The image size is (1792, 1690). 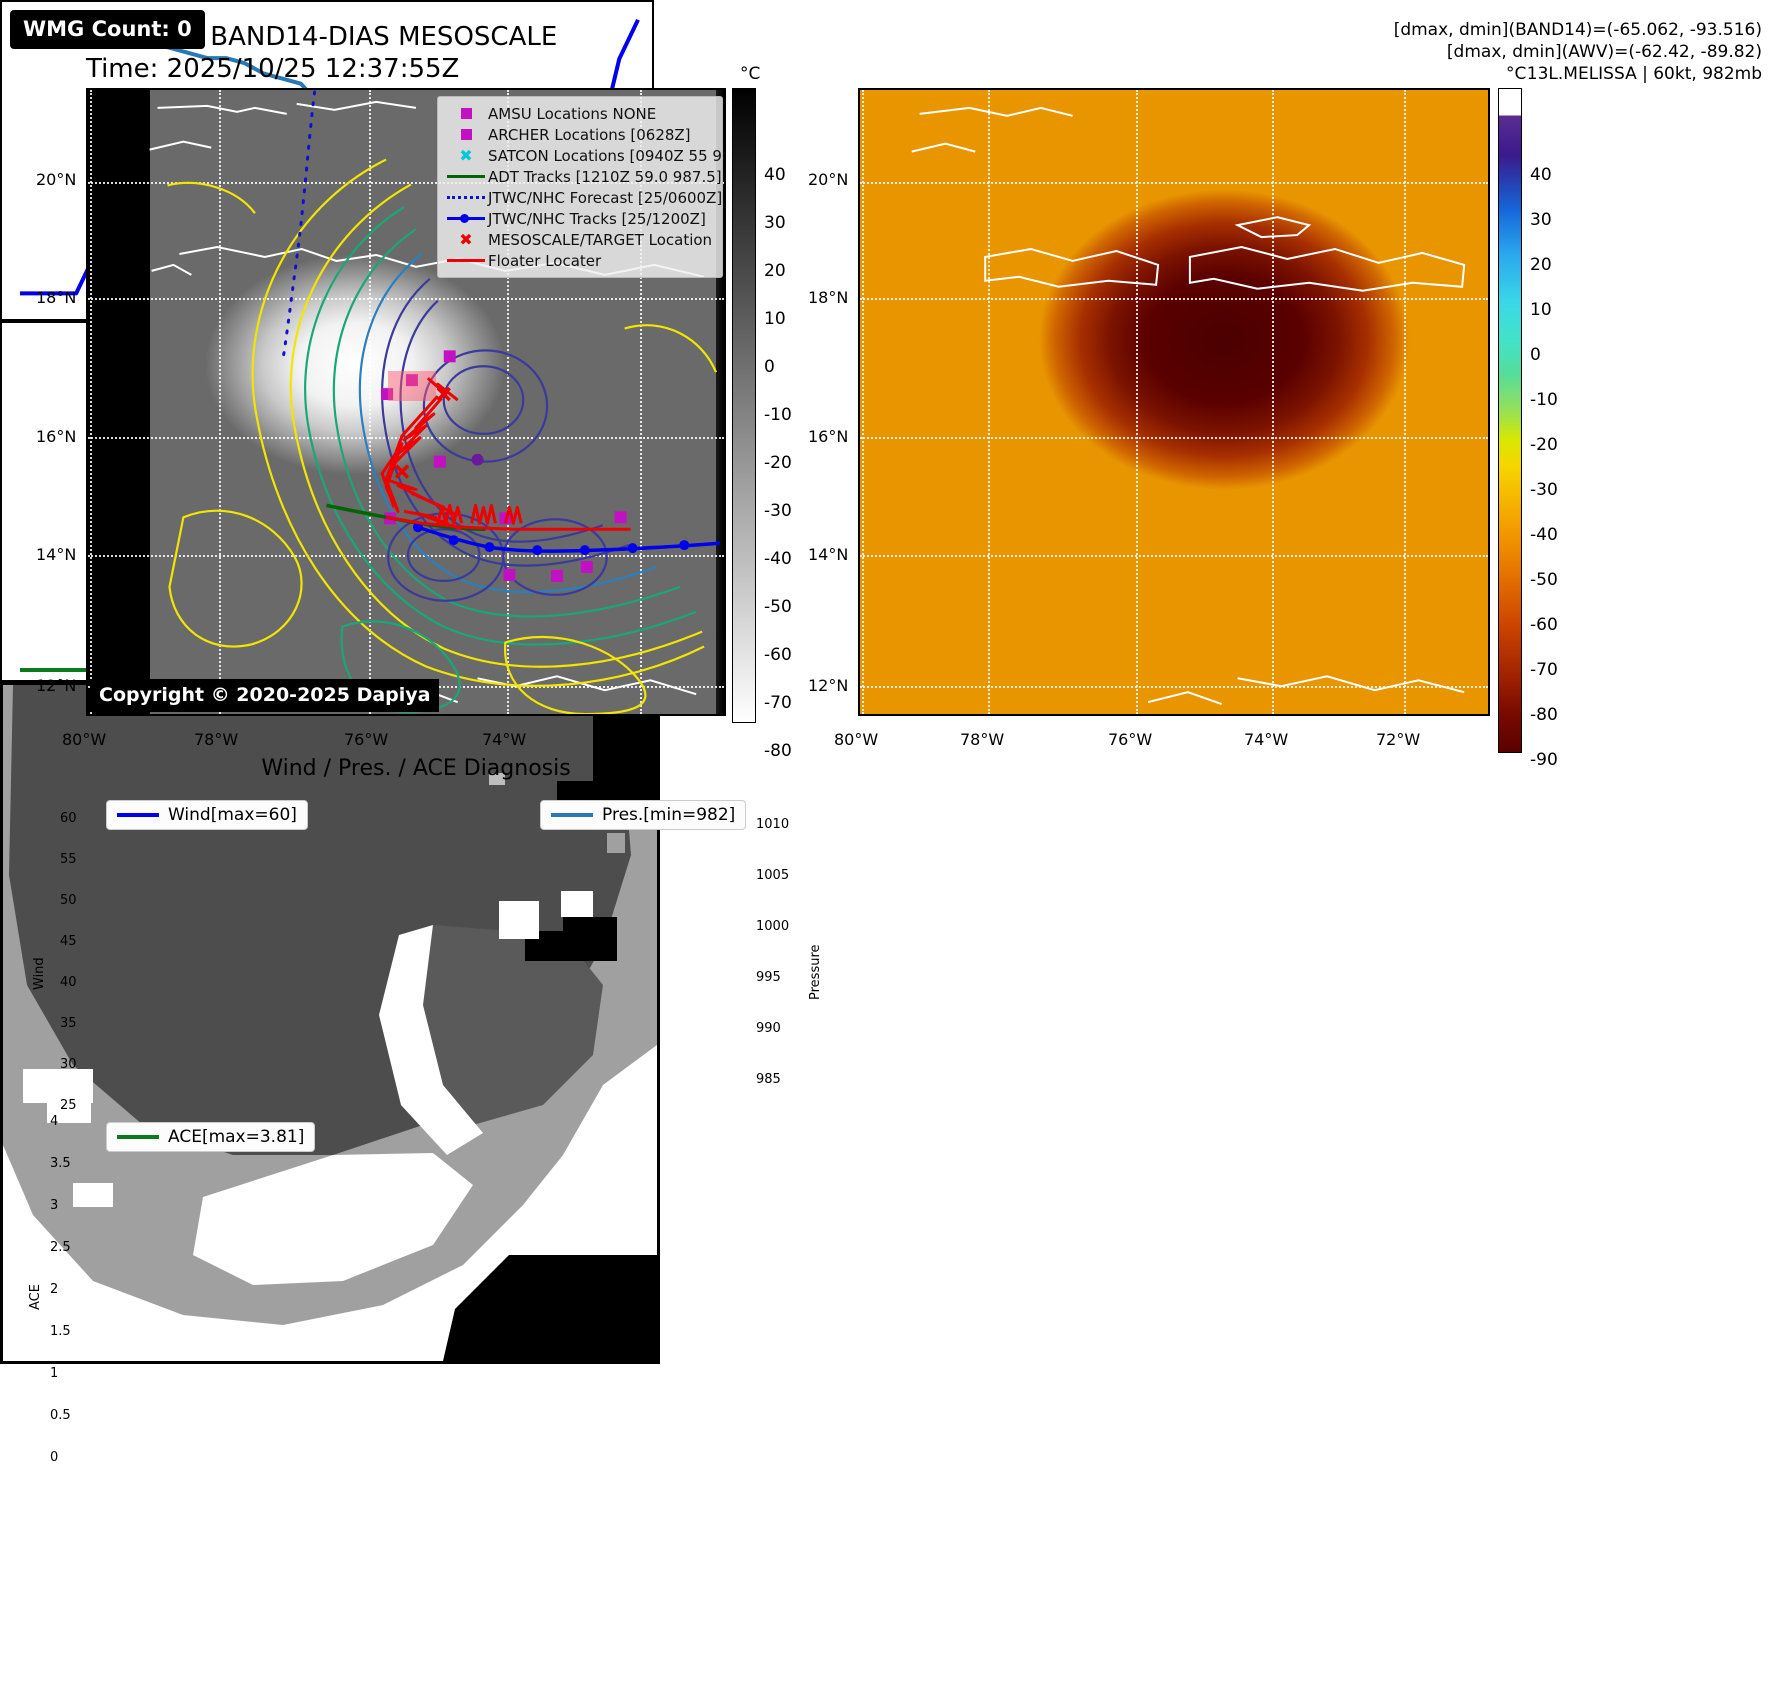 What do you see at coordinates (56, 685) in the screenshot?
I see `ir-lat-tick-12N: 12°N` at bounding box center [56, 685].